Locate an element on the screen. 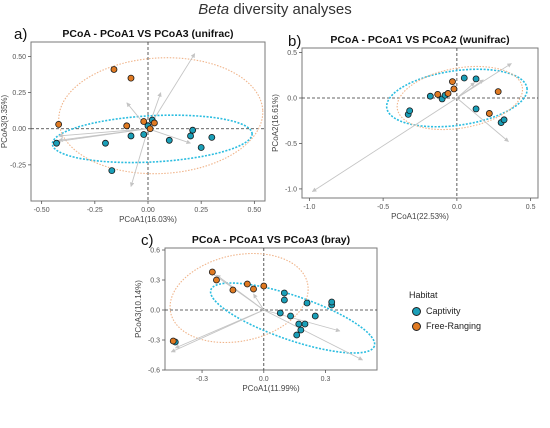  panel-a-ytick-label: 0.25 is located at coordinates (19, 93).